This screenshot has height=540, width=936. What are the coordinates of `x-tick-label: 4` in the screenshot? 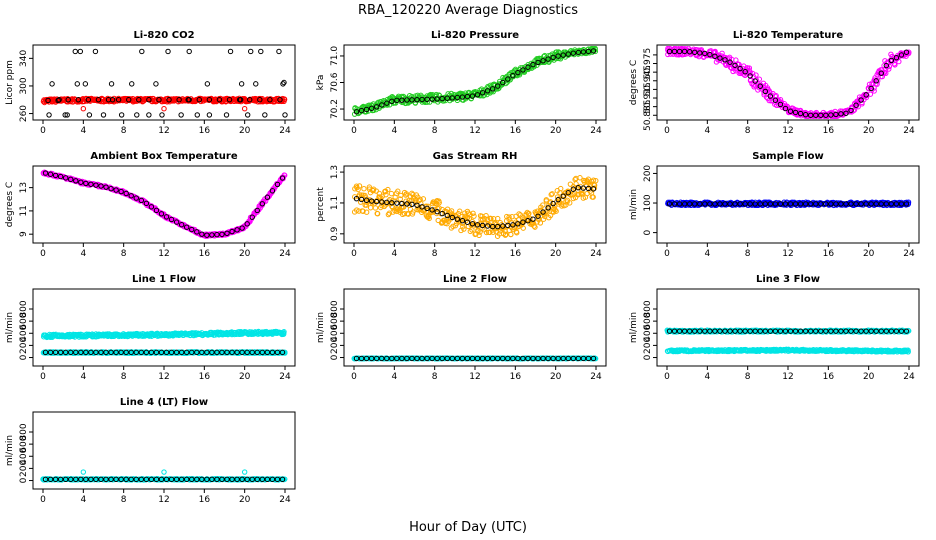 It's located at (83, 131).